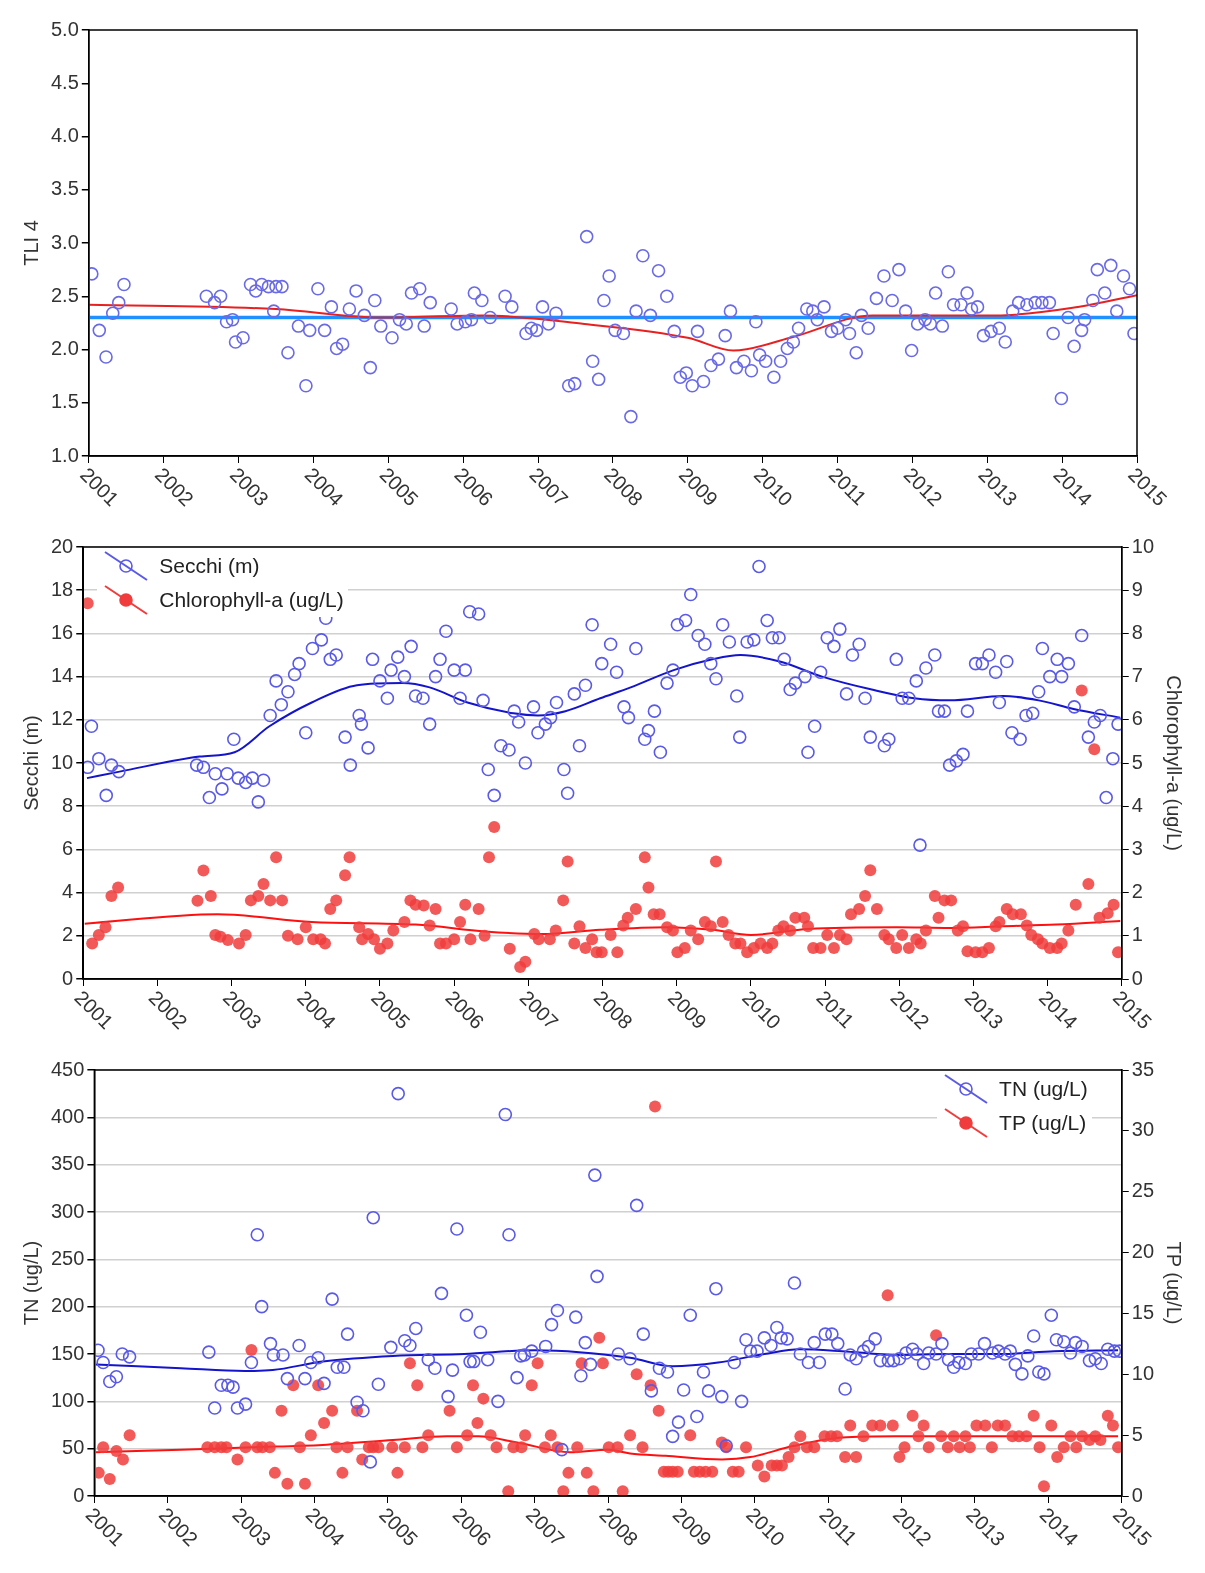 This screenshot has height=1573, width=1205. Describe the element at coordinates (73, 1447) in the screenshot. I see `y-tick-label: 50` at that location.